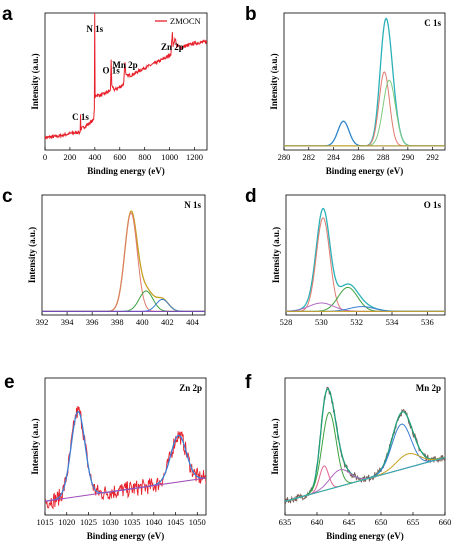 The image size is (457, 550). What do you see at coordinates (70, 157) in the screenshot?
I see `x-tick-label: 200` at bounding box center [70, 157].